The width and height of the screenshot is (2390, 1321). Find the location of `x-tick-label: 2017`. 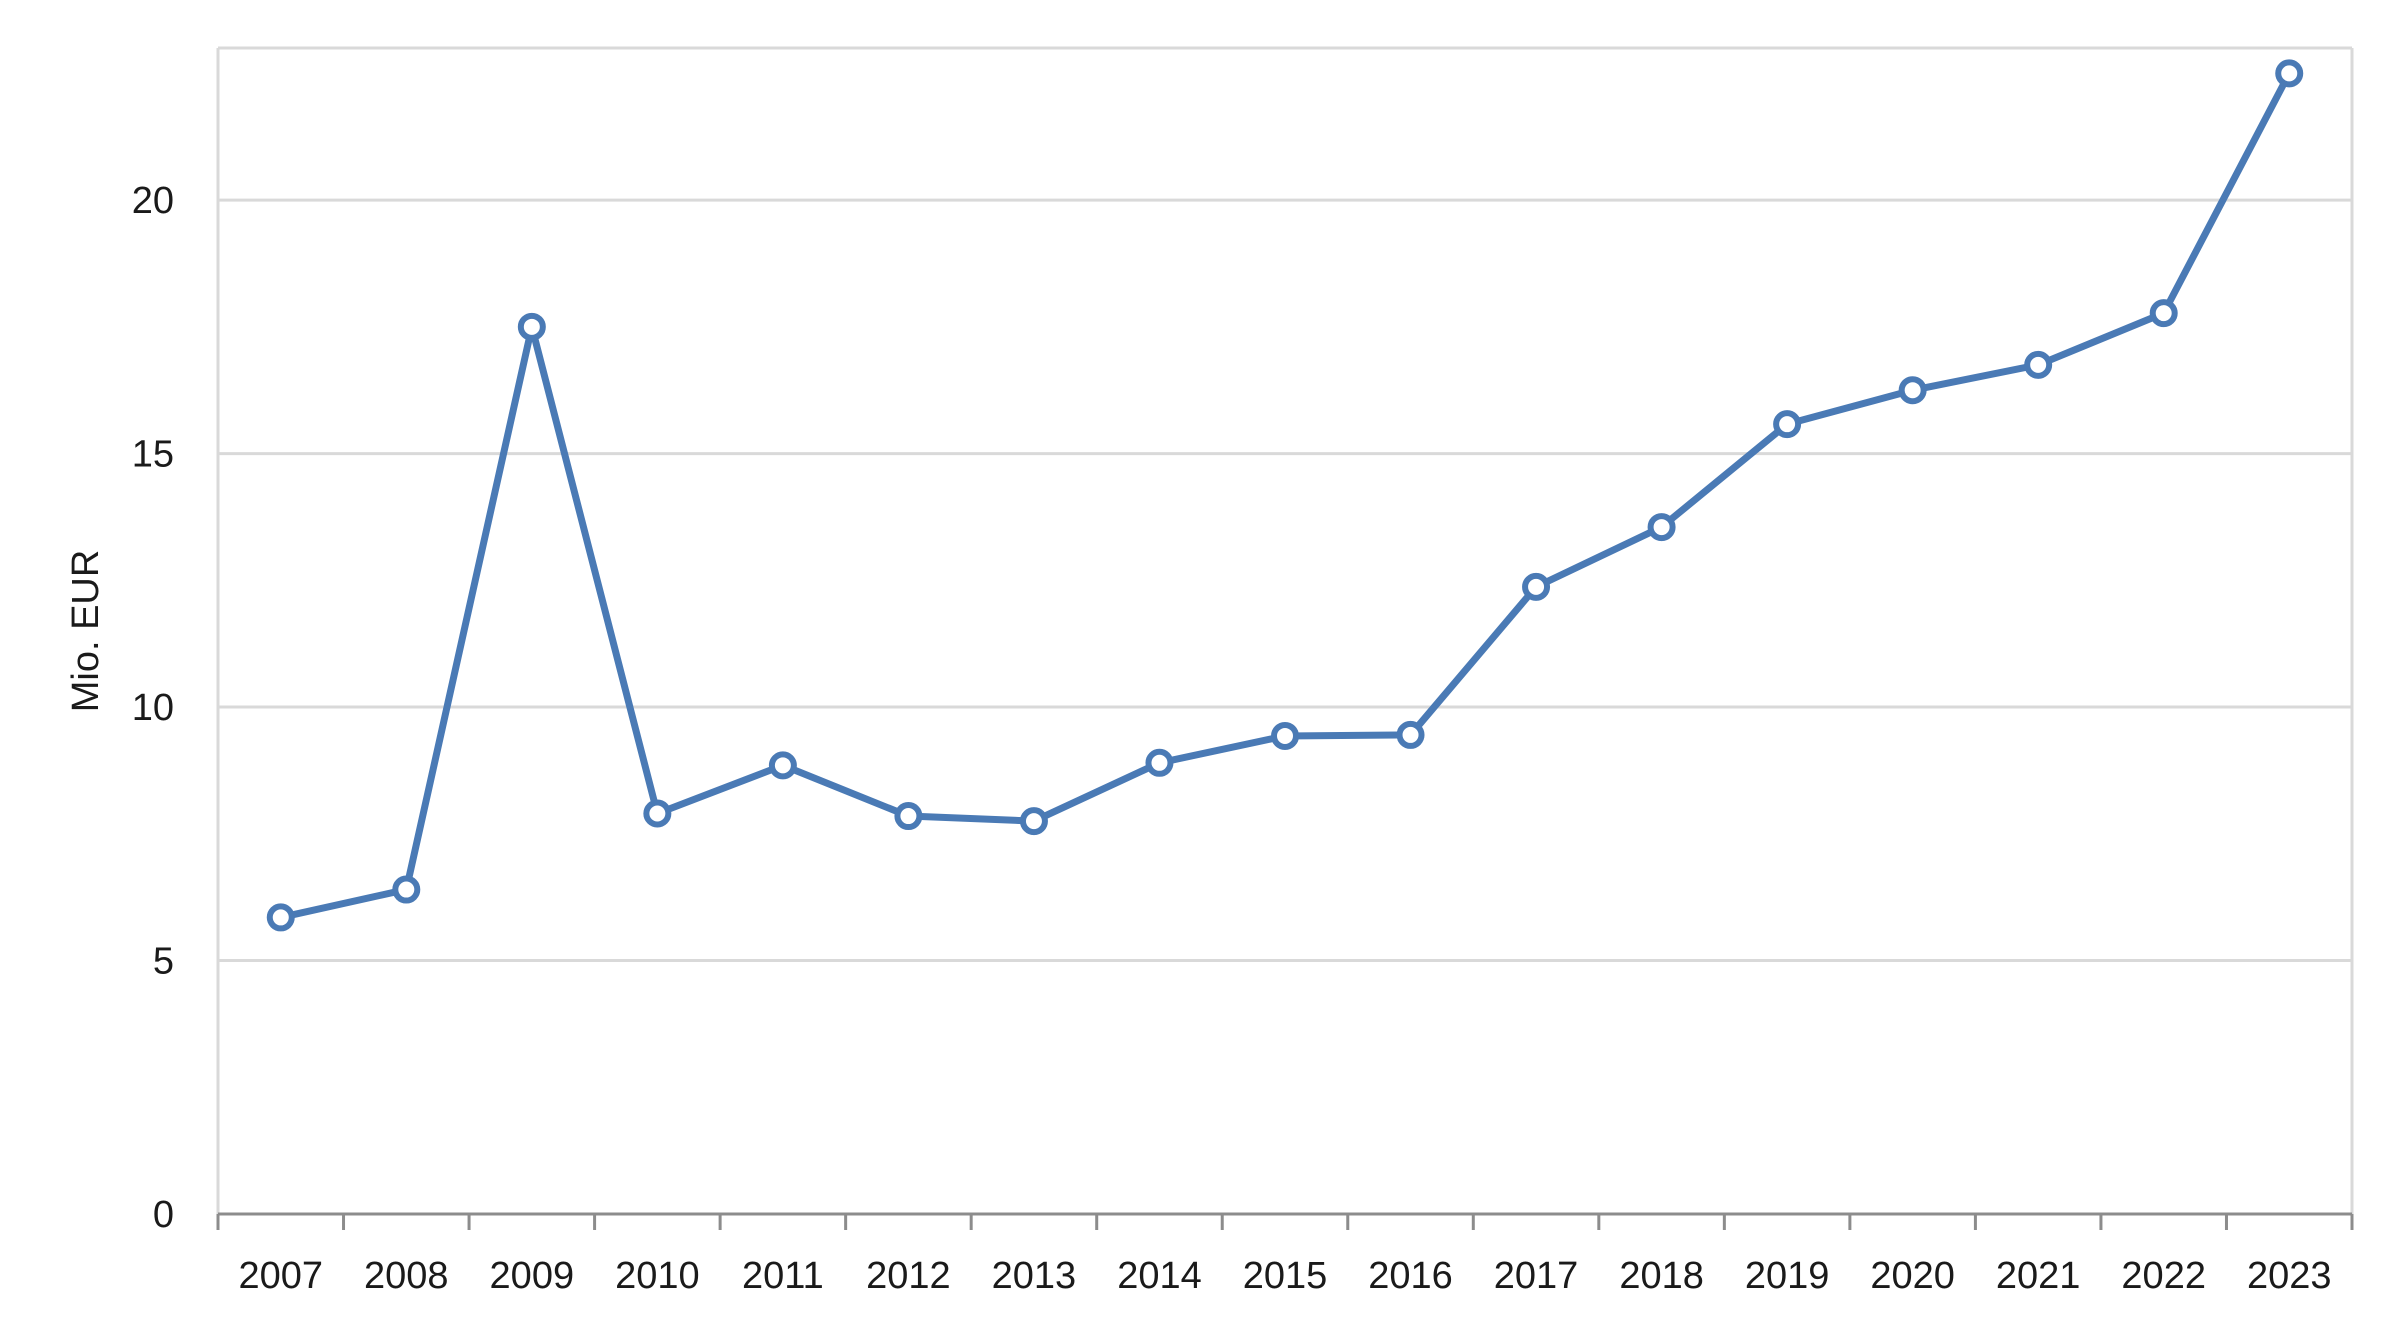

x-tick-label: 2017 is located at coordinates (1536, 1276).